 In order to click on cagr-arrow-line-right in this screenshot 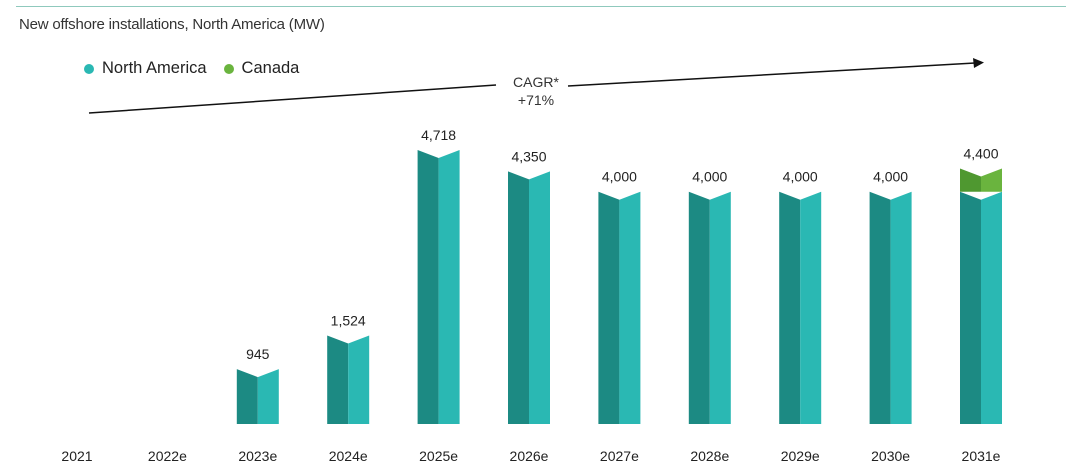, I will do `click(771, 74)`.